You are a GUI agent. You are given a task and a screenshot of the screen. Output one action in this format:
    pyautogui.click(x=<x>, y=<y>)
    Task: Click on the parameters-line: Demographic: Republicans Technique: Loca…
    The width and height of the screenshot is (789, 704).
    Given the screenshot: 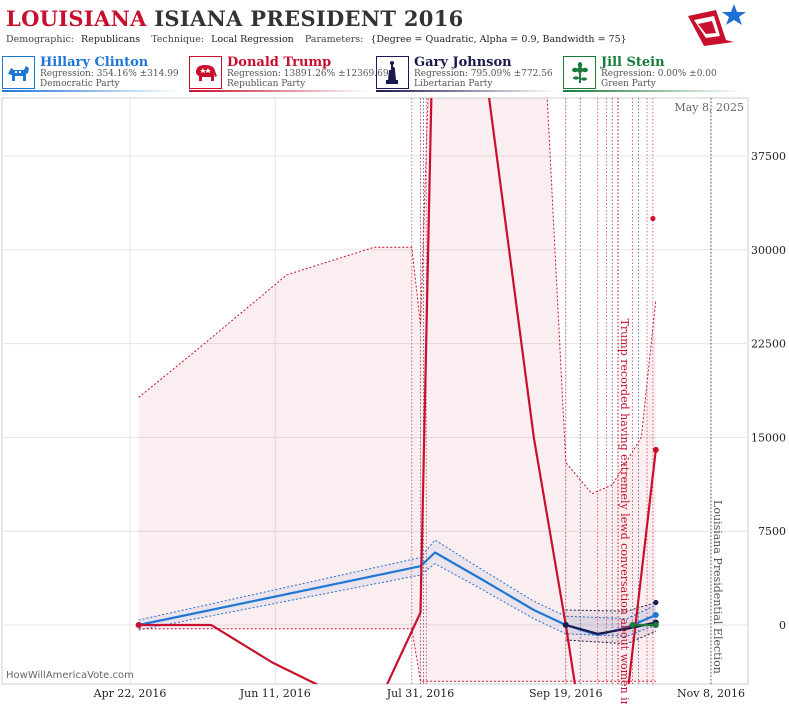 What is the action you would take?
    pyautogui.click(x=320, y=39)
    